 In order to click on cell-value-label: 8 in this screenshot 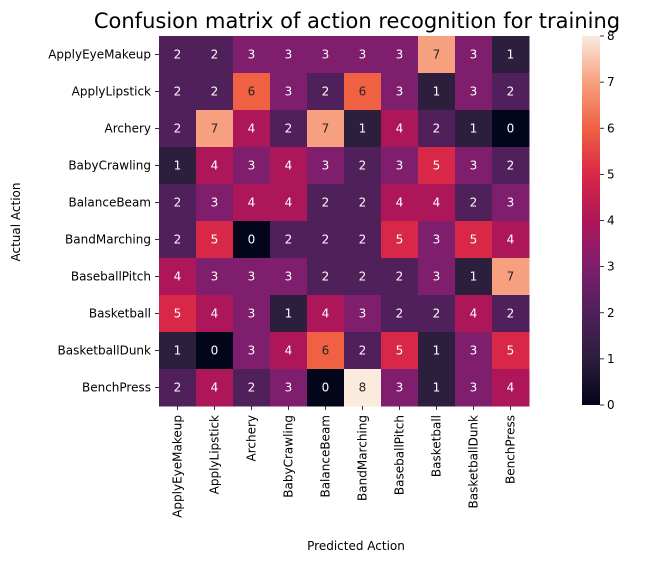, I will do `click(363, 388)`.